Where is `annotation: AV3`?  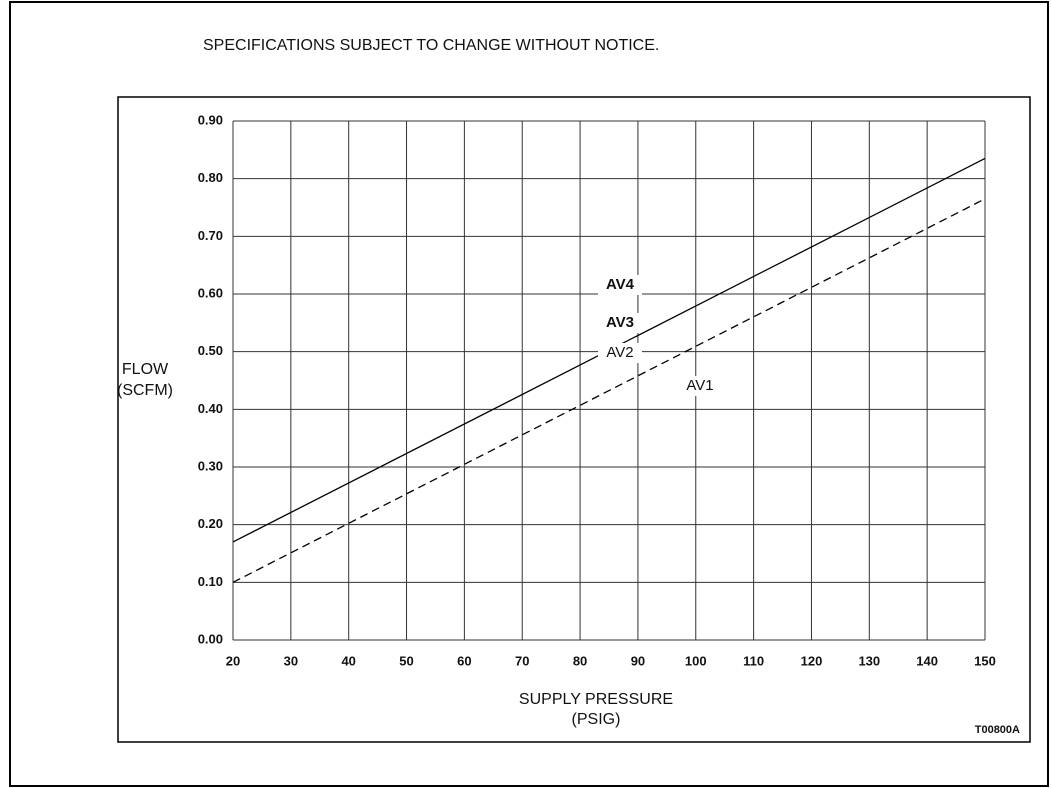 annotation: AV3 is located at coordinates (620, 322).